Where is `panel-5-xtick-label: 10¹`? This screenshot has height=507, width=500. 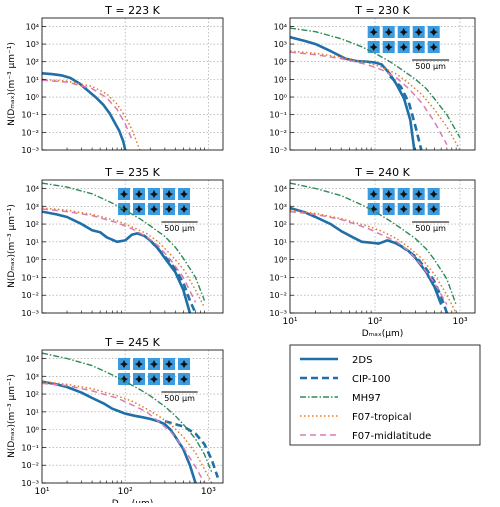
panel-5-xtick-label: 10¹ is located at coordinates (41, 492).